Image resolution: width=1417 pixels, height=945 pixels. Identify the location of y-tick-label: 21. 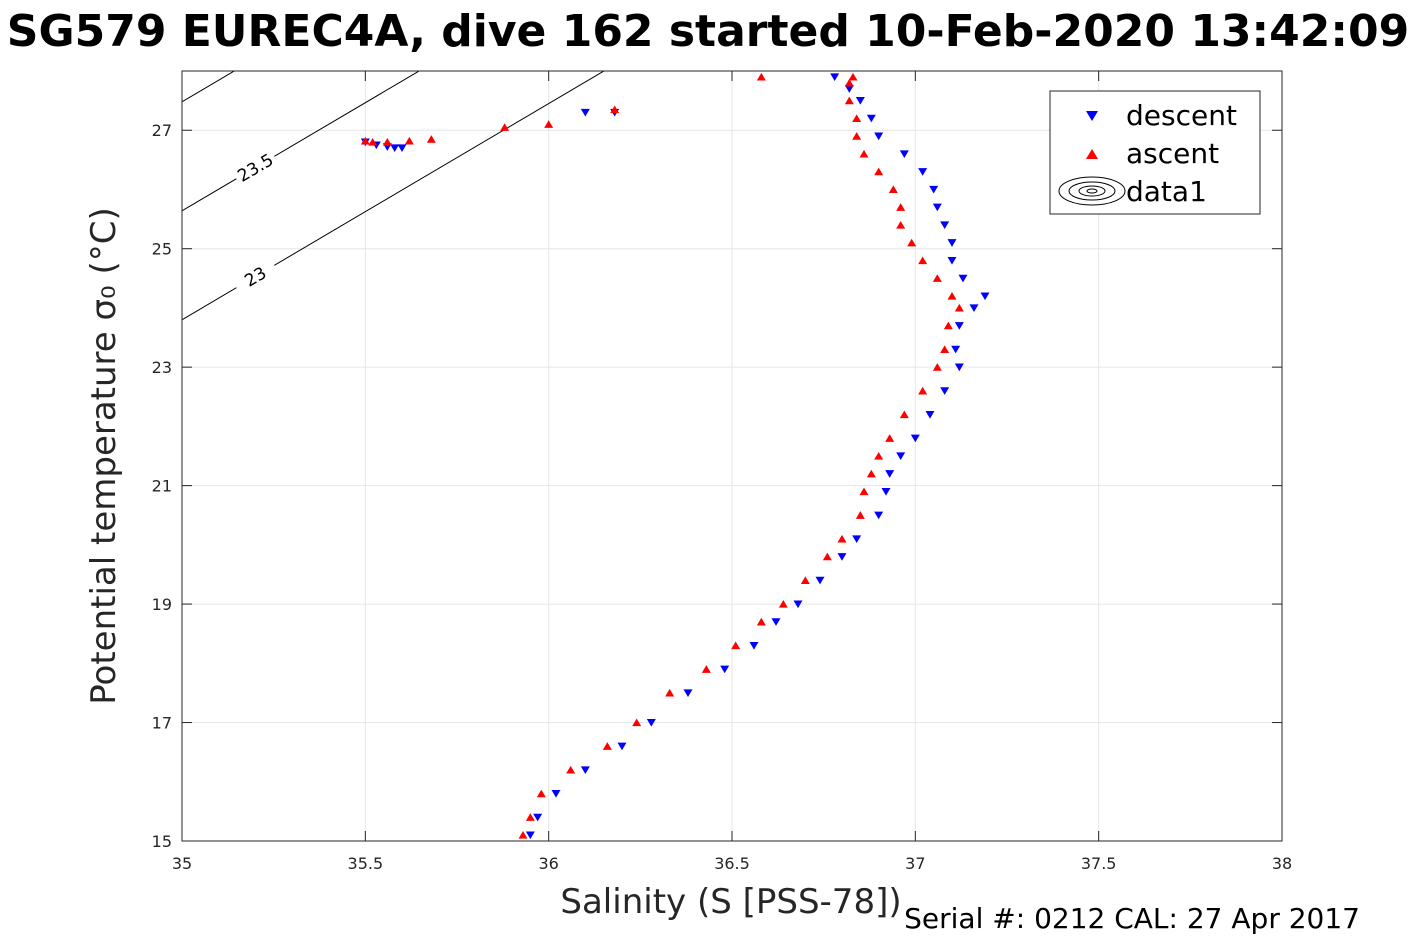
(162, 486).